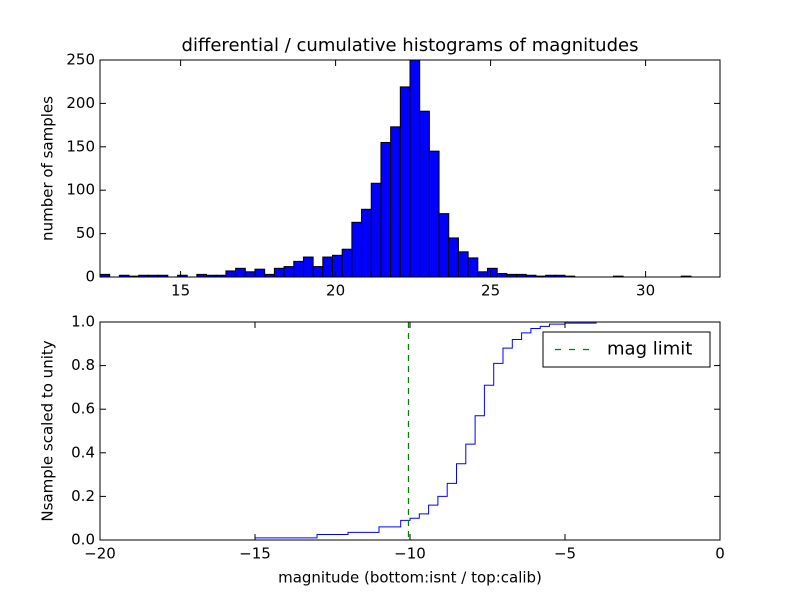 The width and height of the screenshot is (800, 600). Describe the element at coordinates (80, 60) in the screenshot. I see `y-tick-label: 250` at that location.